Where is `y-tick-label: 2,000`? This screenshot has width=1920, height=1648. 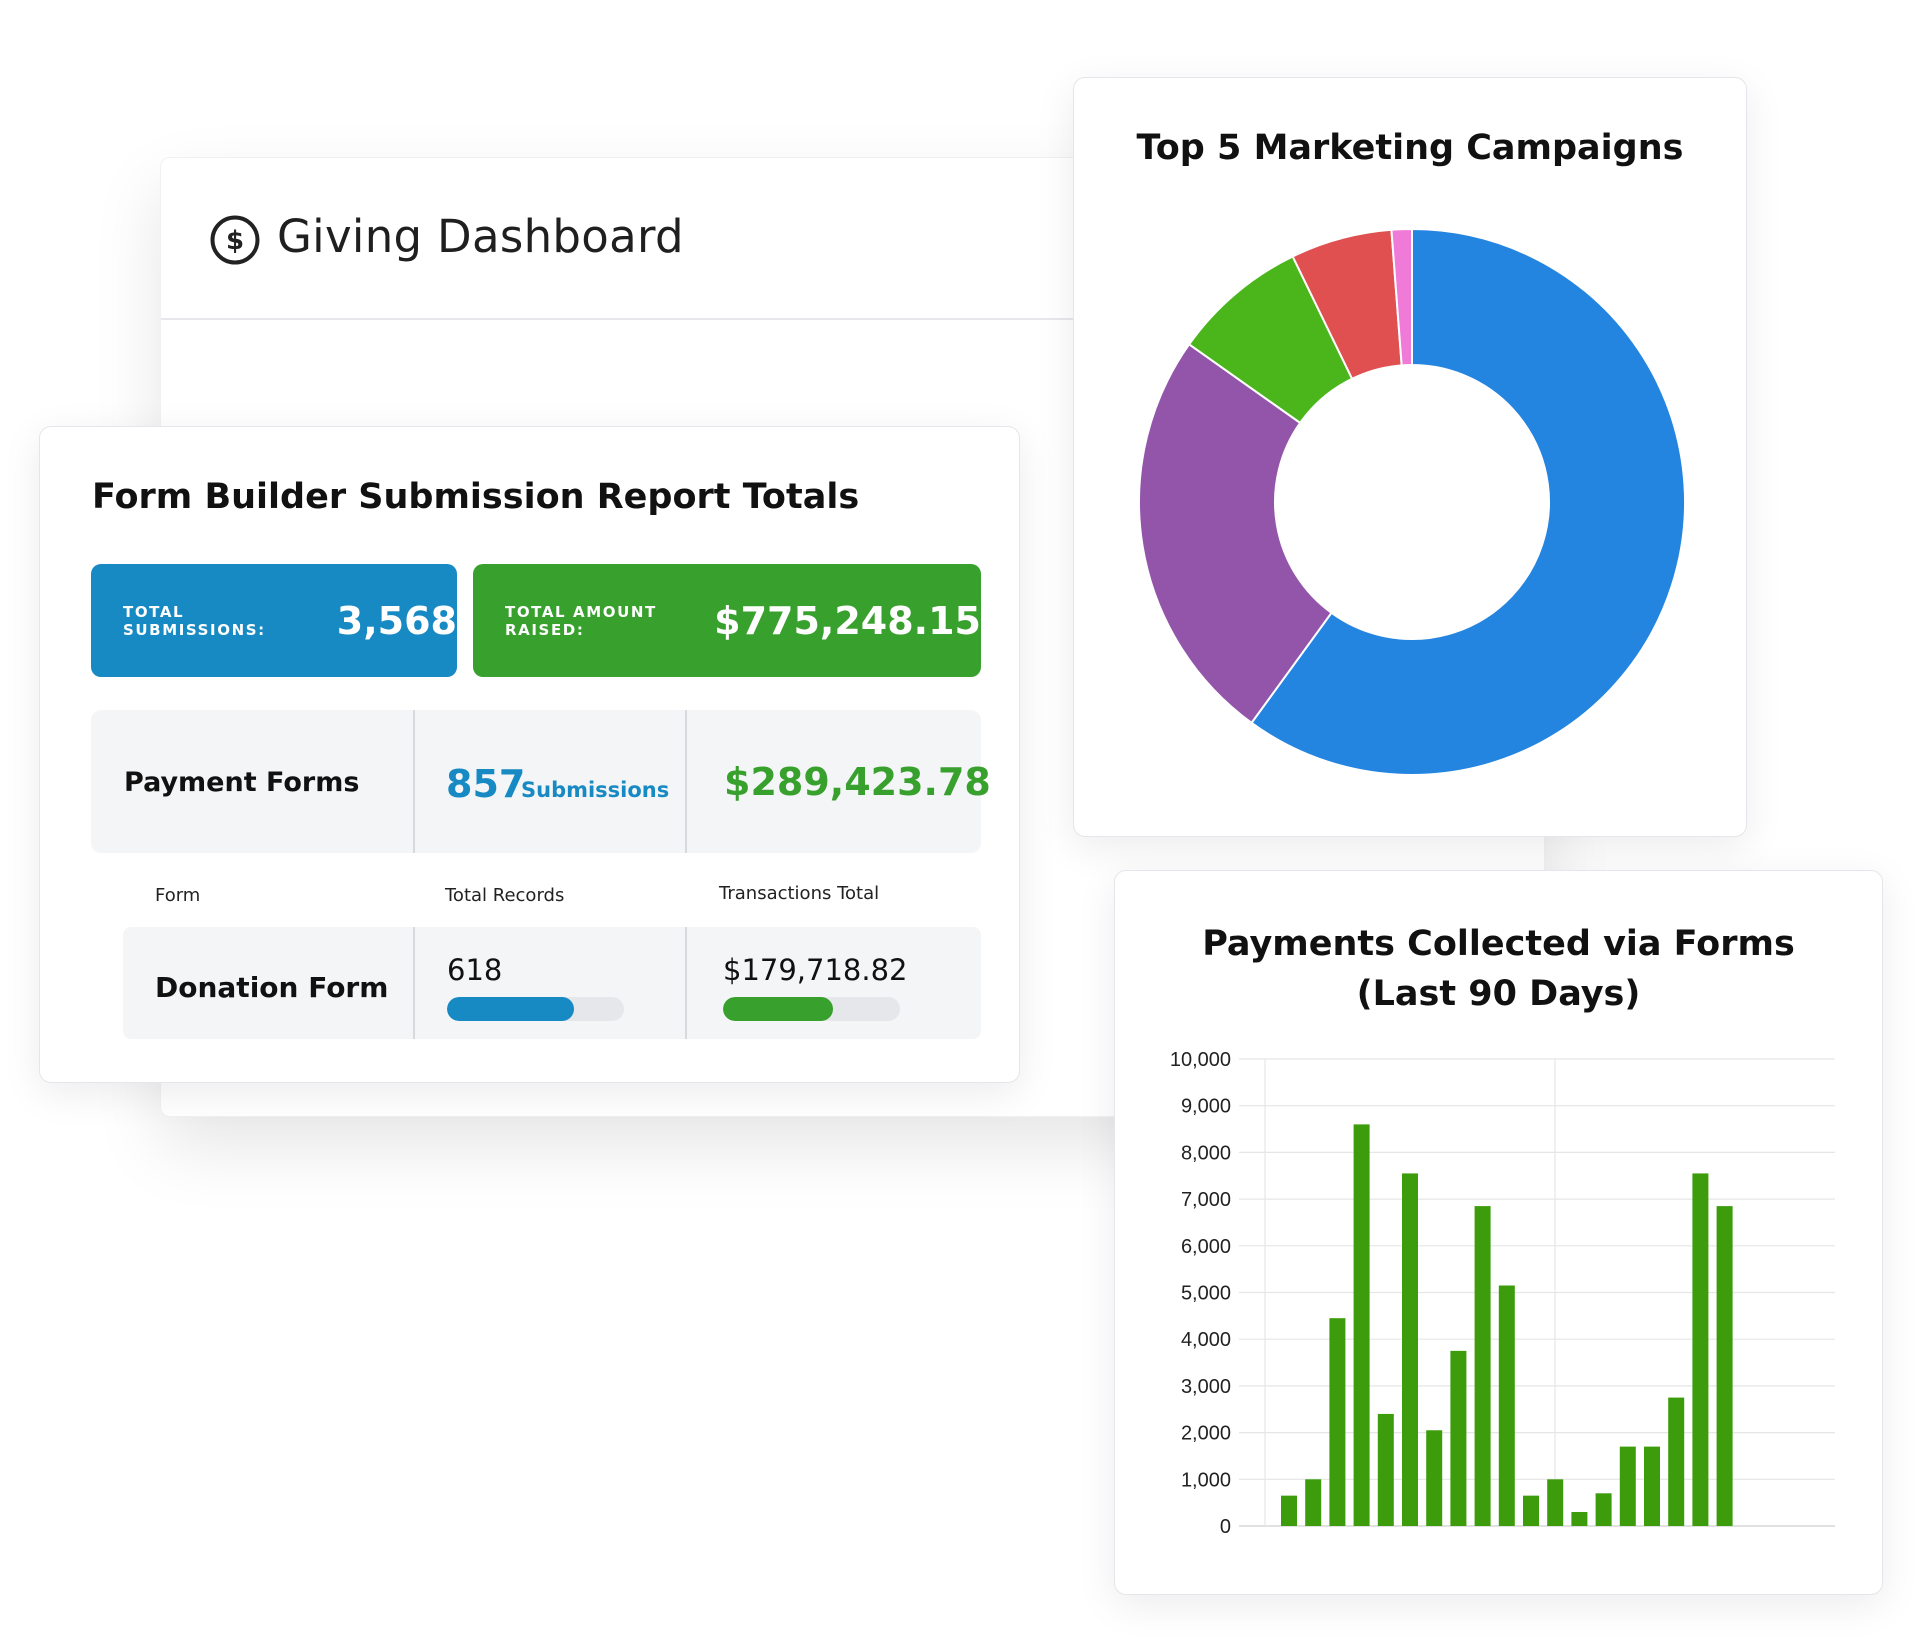 y-tick-label: 2,000 is located at coordinates (1206, 1434).